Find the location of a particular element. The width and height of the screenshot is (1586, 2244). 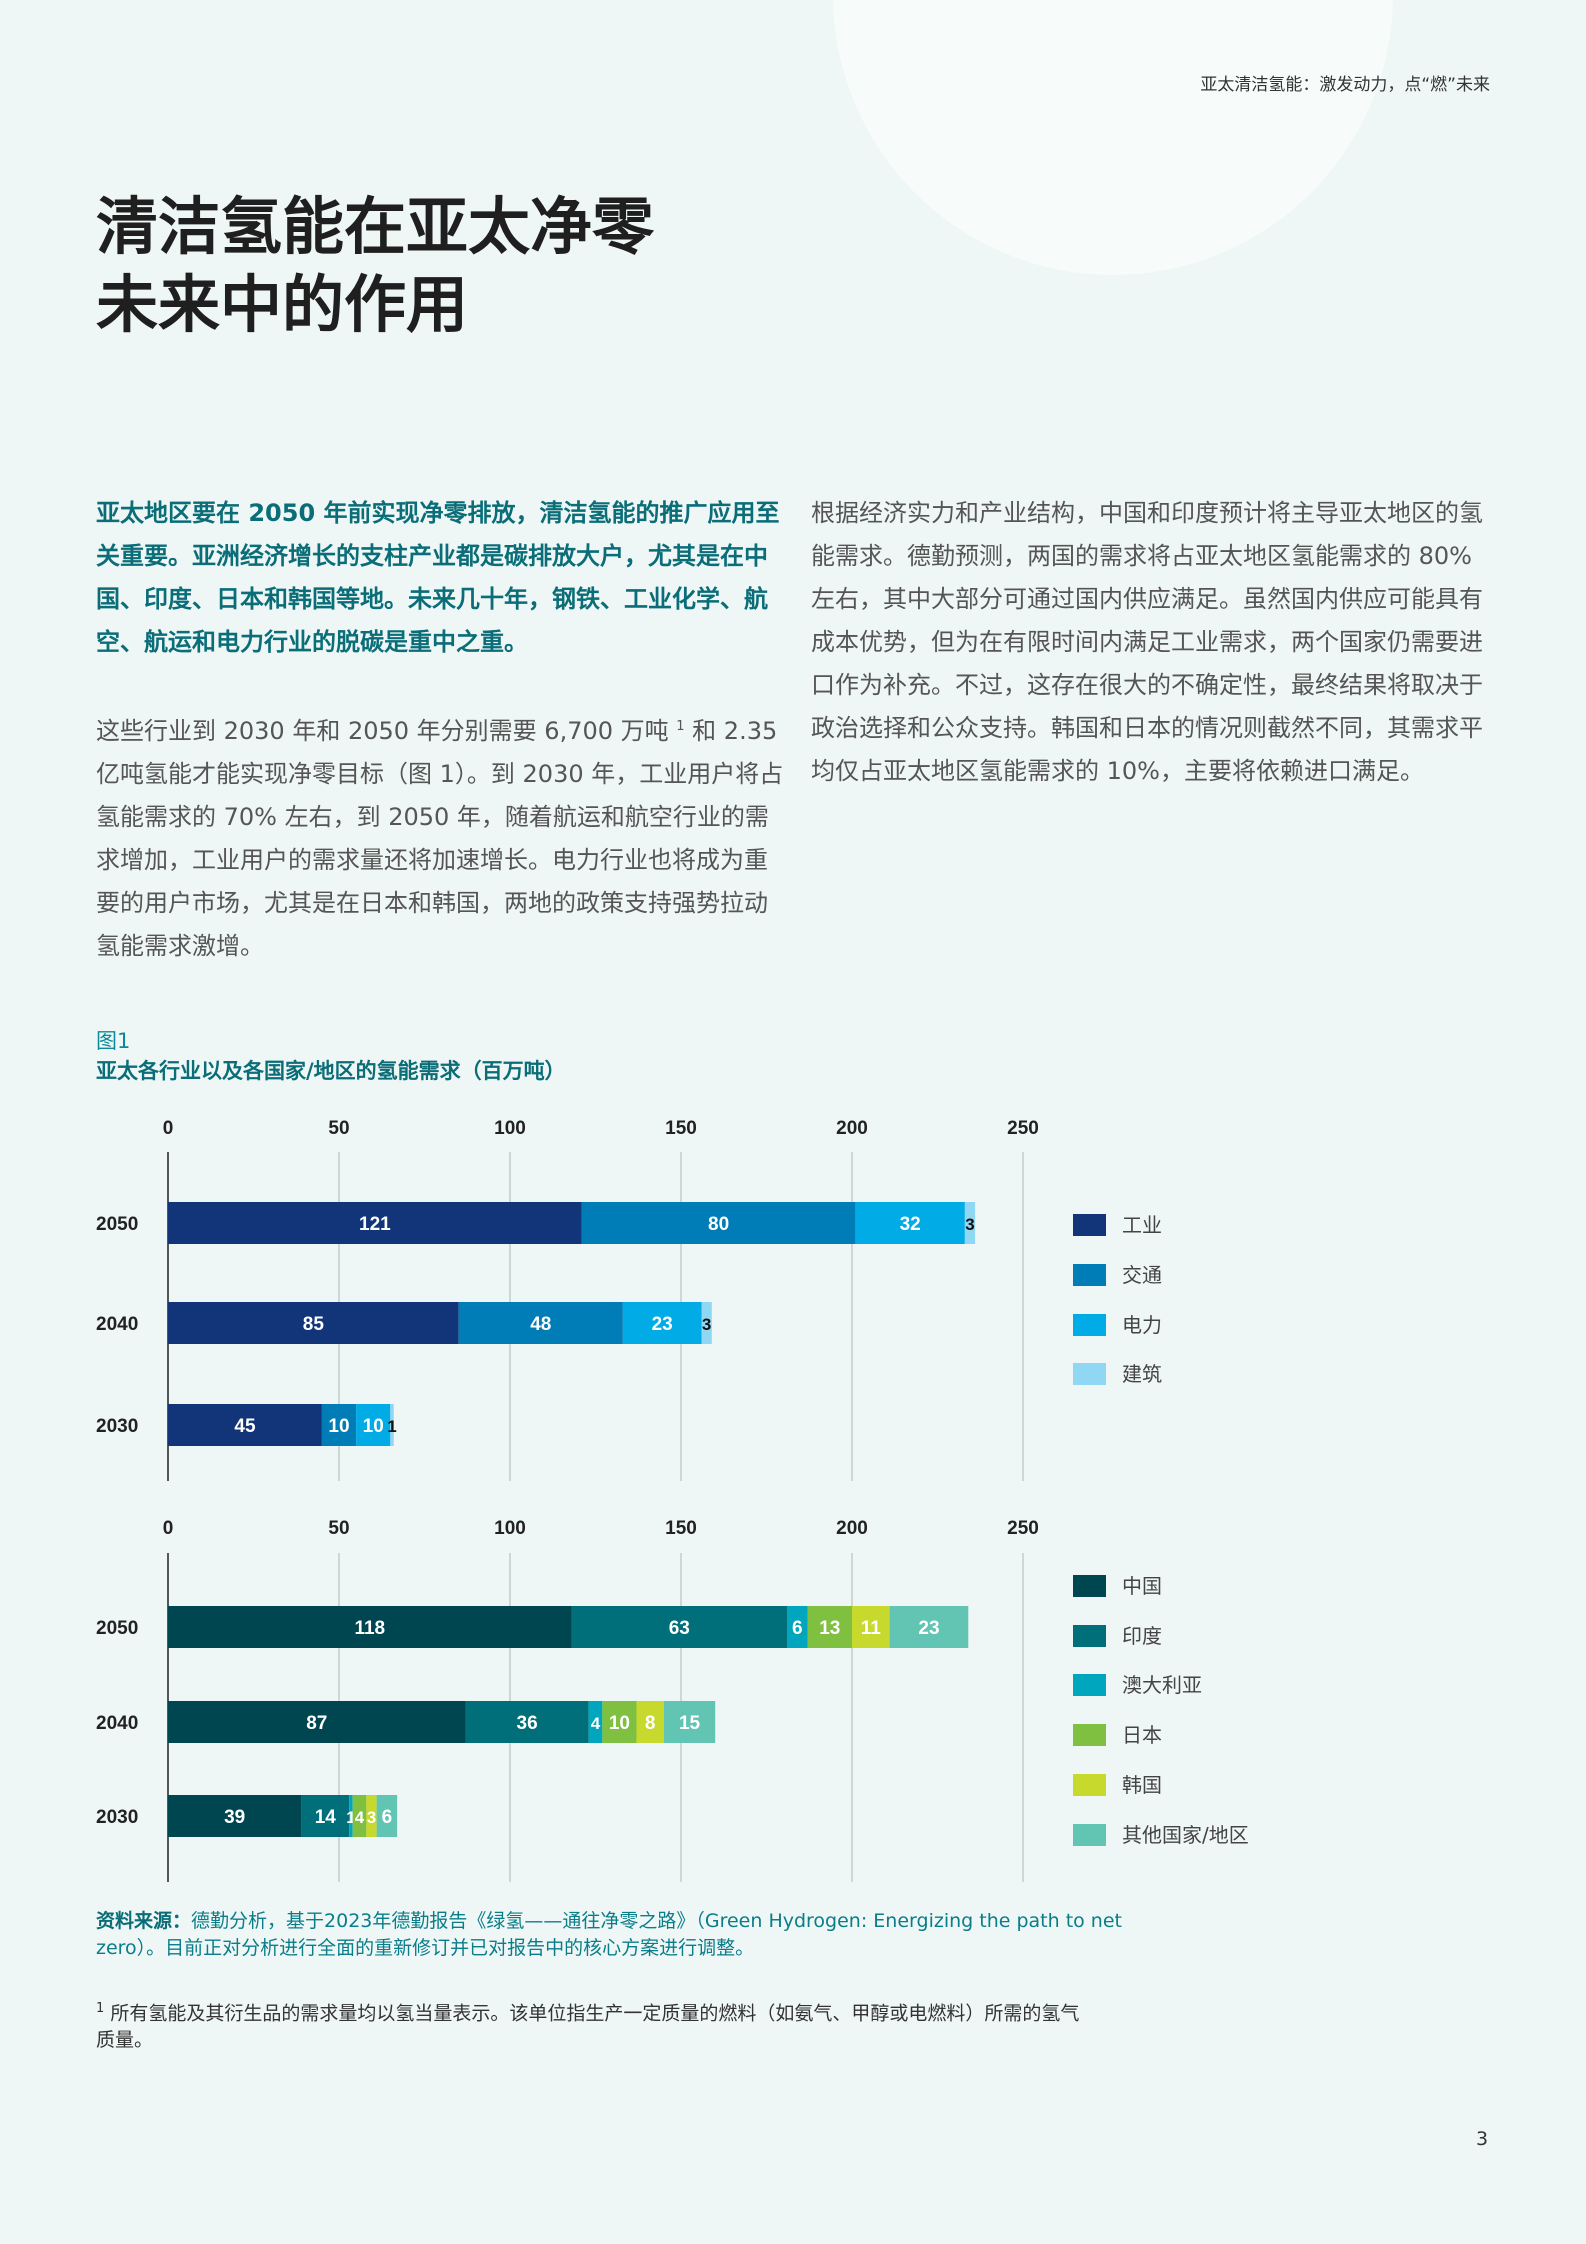

data-label: 121 is located at coordinates (375, 1224).